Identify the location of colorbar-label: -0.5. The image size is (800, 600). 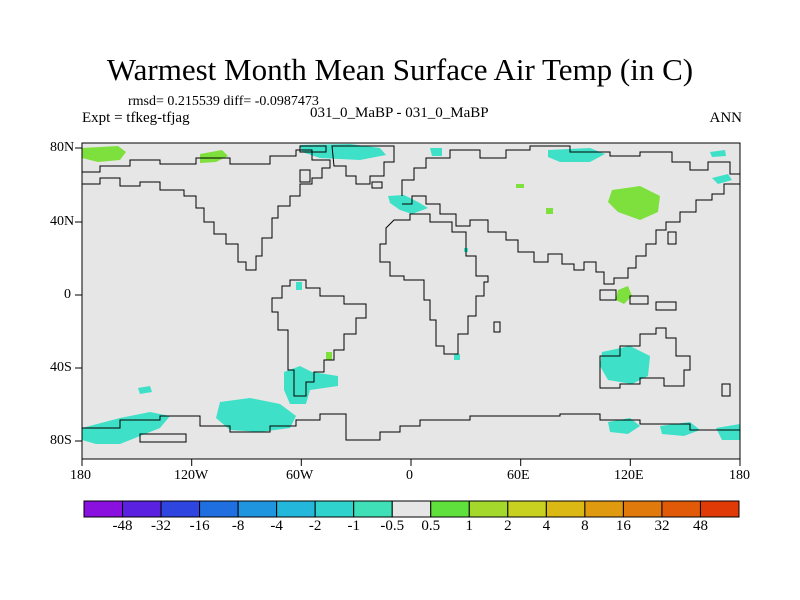
(392, 526).